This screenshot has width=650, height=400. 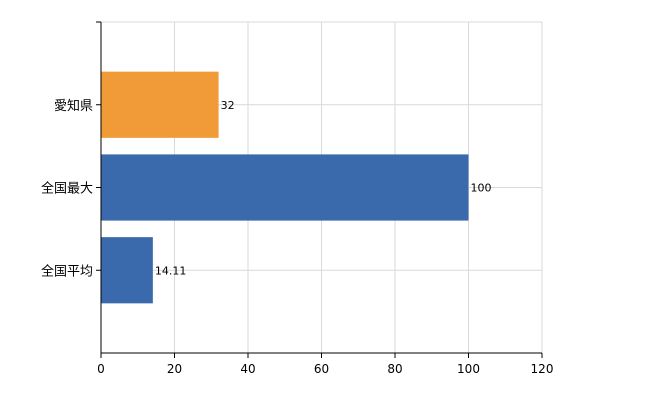 What do you see at coordinates (481, 188) in the screenshot?
I see `data-label-1: 100` at bounding box center [481, 188].